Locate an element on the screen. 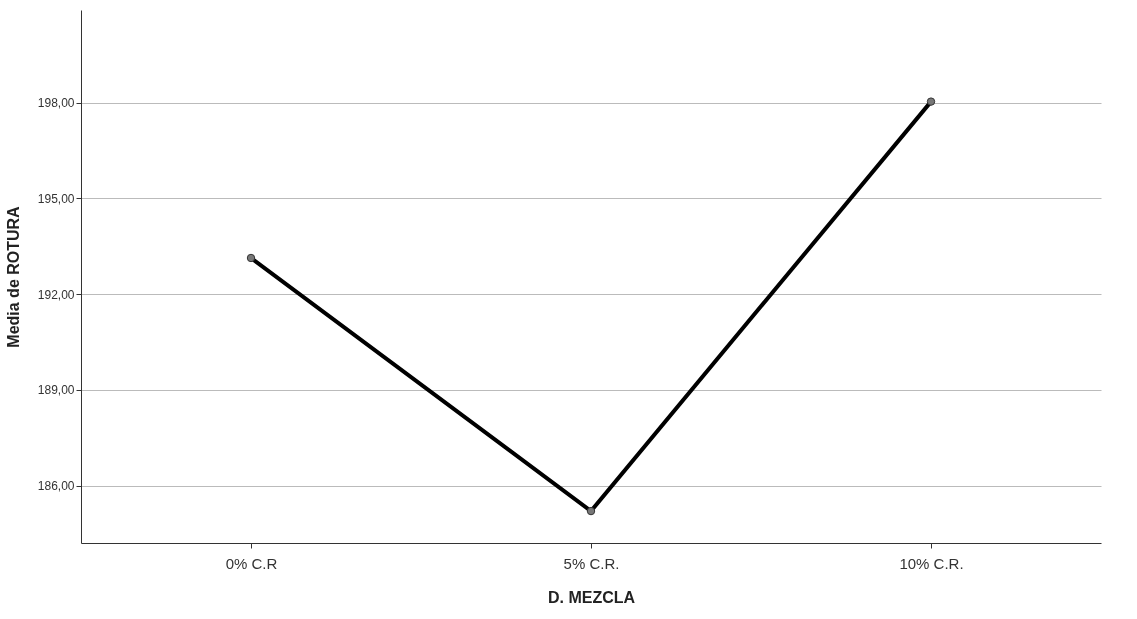  x-tick-label: 0% C.R is located at coordinates (251, 563).